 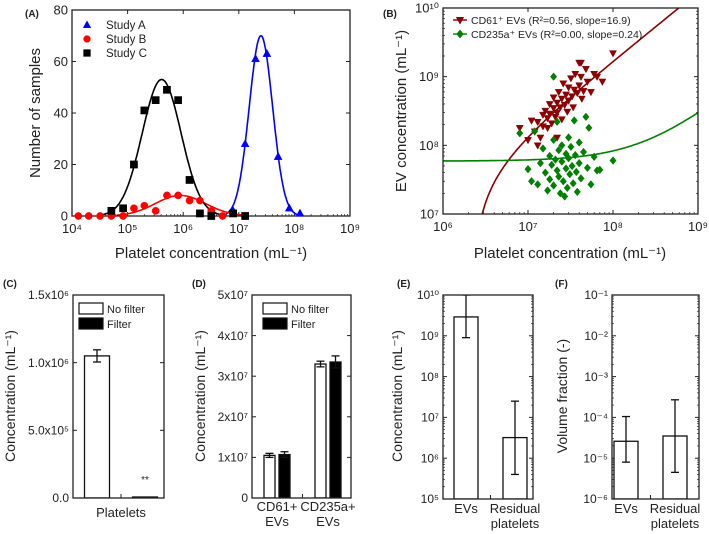 What do you see at coordinates (121, 512) in the screenshot?
I see `category-label: Platelets` at bounding box center [121, 512].